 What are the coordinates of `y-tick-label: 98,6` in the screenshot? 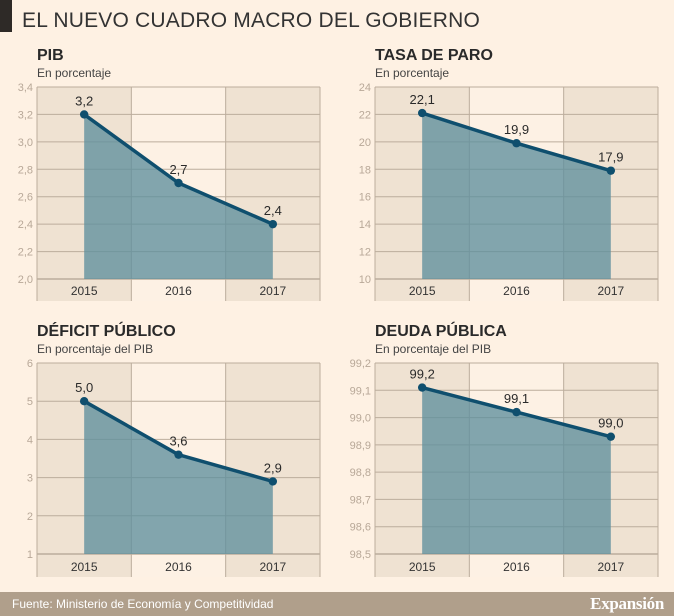 It's located at (360, 528).